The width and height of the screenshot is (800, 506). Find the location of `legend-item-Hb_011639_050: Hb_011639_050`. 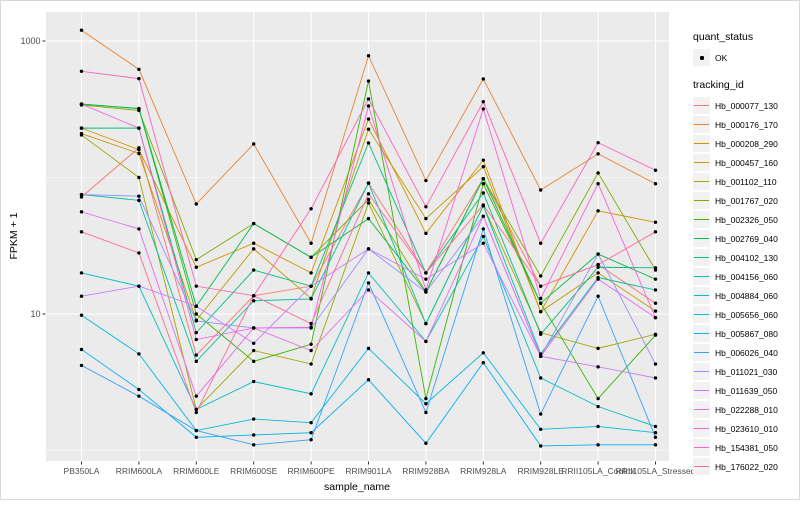

legend-item-Hb_011639_050: Hb_011639_050 is located at coordinates (735, 390).